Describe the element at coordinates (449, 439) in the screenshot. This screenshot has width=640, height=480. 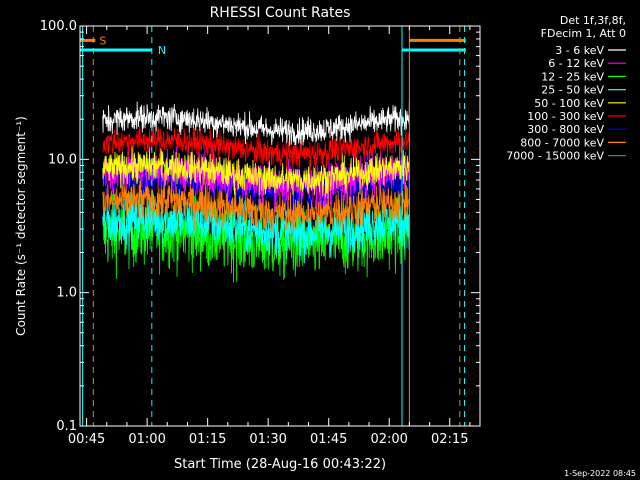
I see `x-tick-label: 02:15` at that location.